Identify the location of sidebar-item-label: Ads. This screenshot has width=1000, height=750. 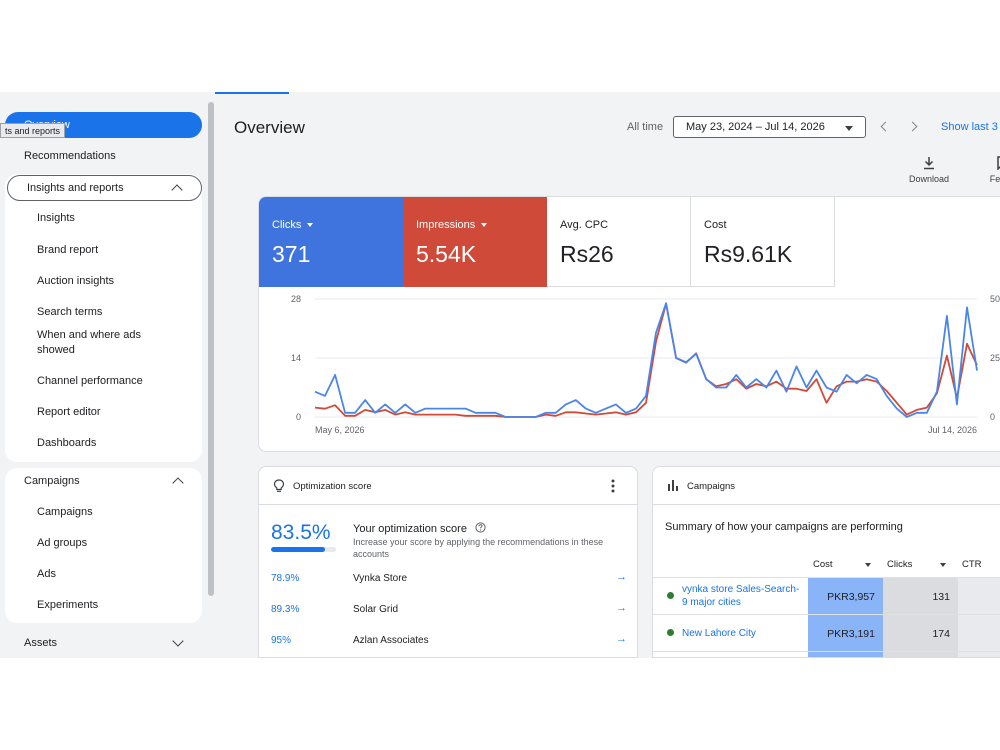
(46, 574).